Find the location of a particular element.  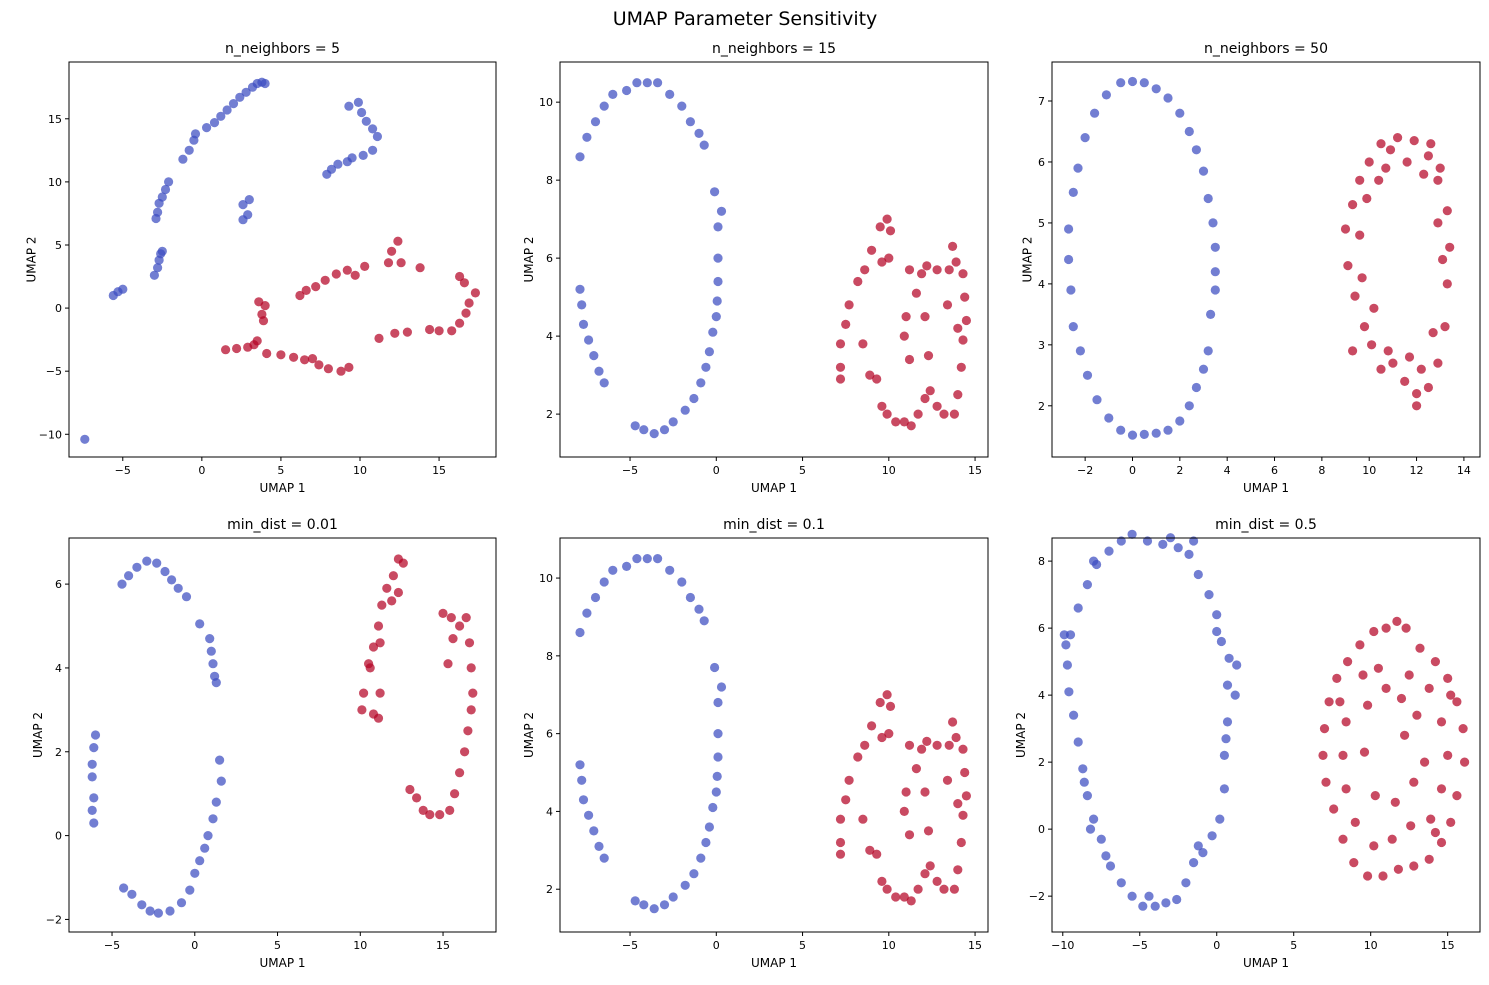

axes-frame is located at coordinates (1266, 259).